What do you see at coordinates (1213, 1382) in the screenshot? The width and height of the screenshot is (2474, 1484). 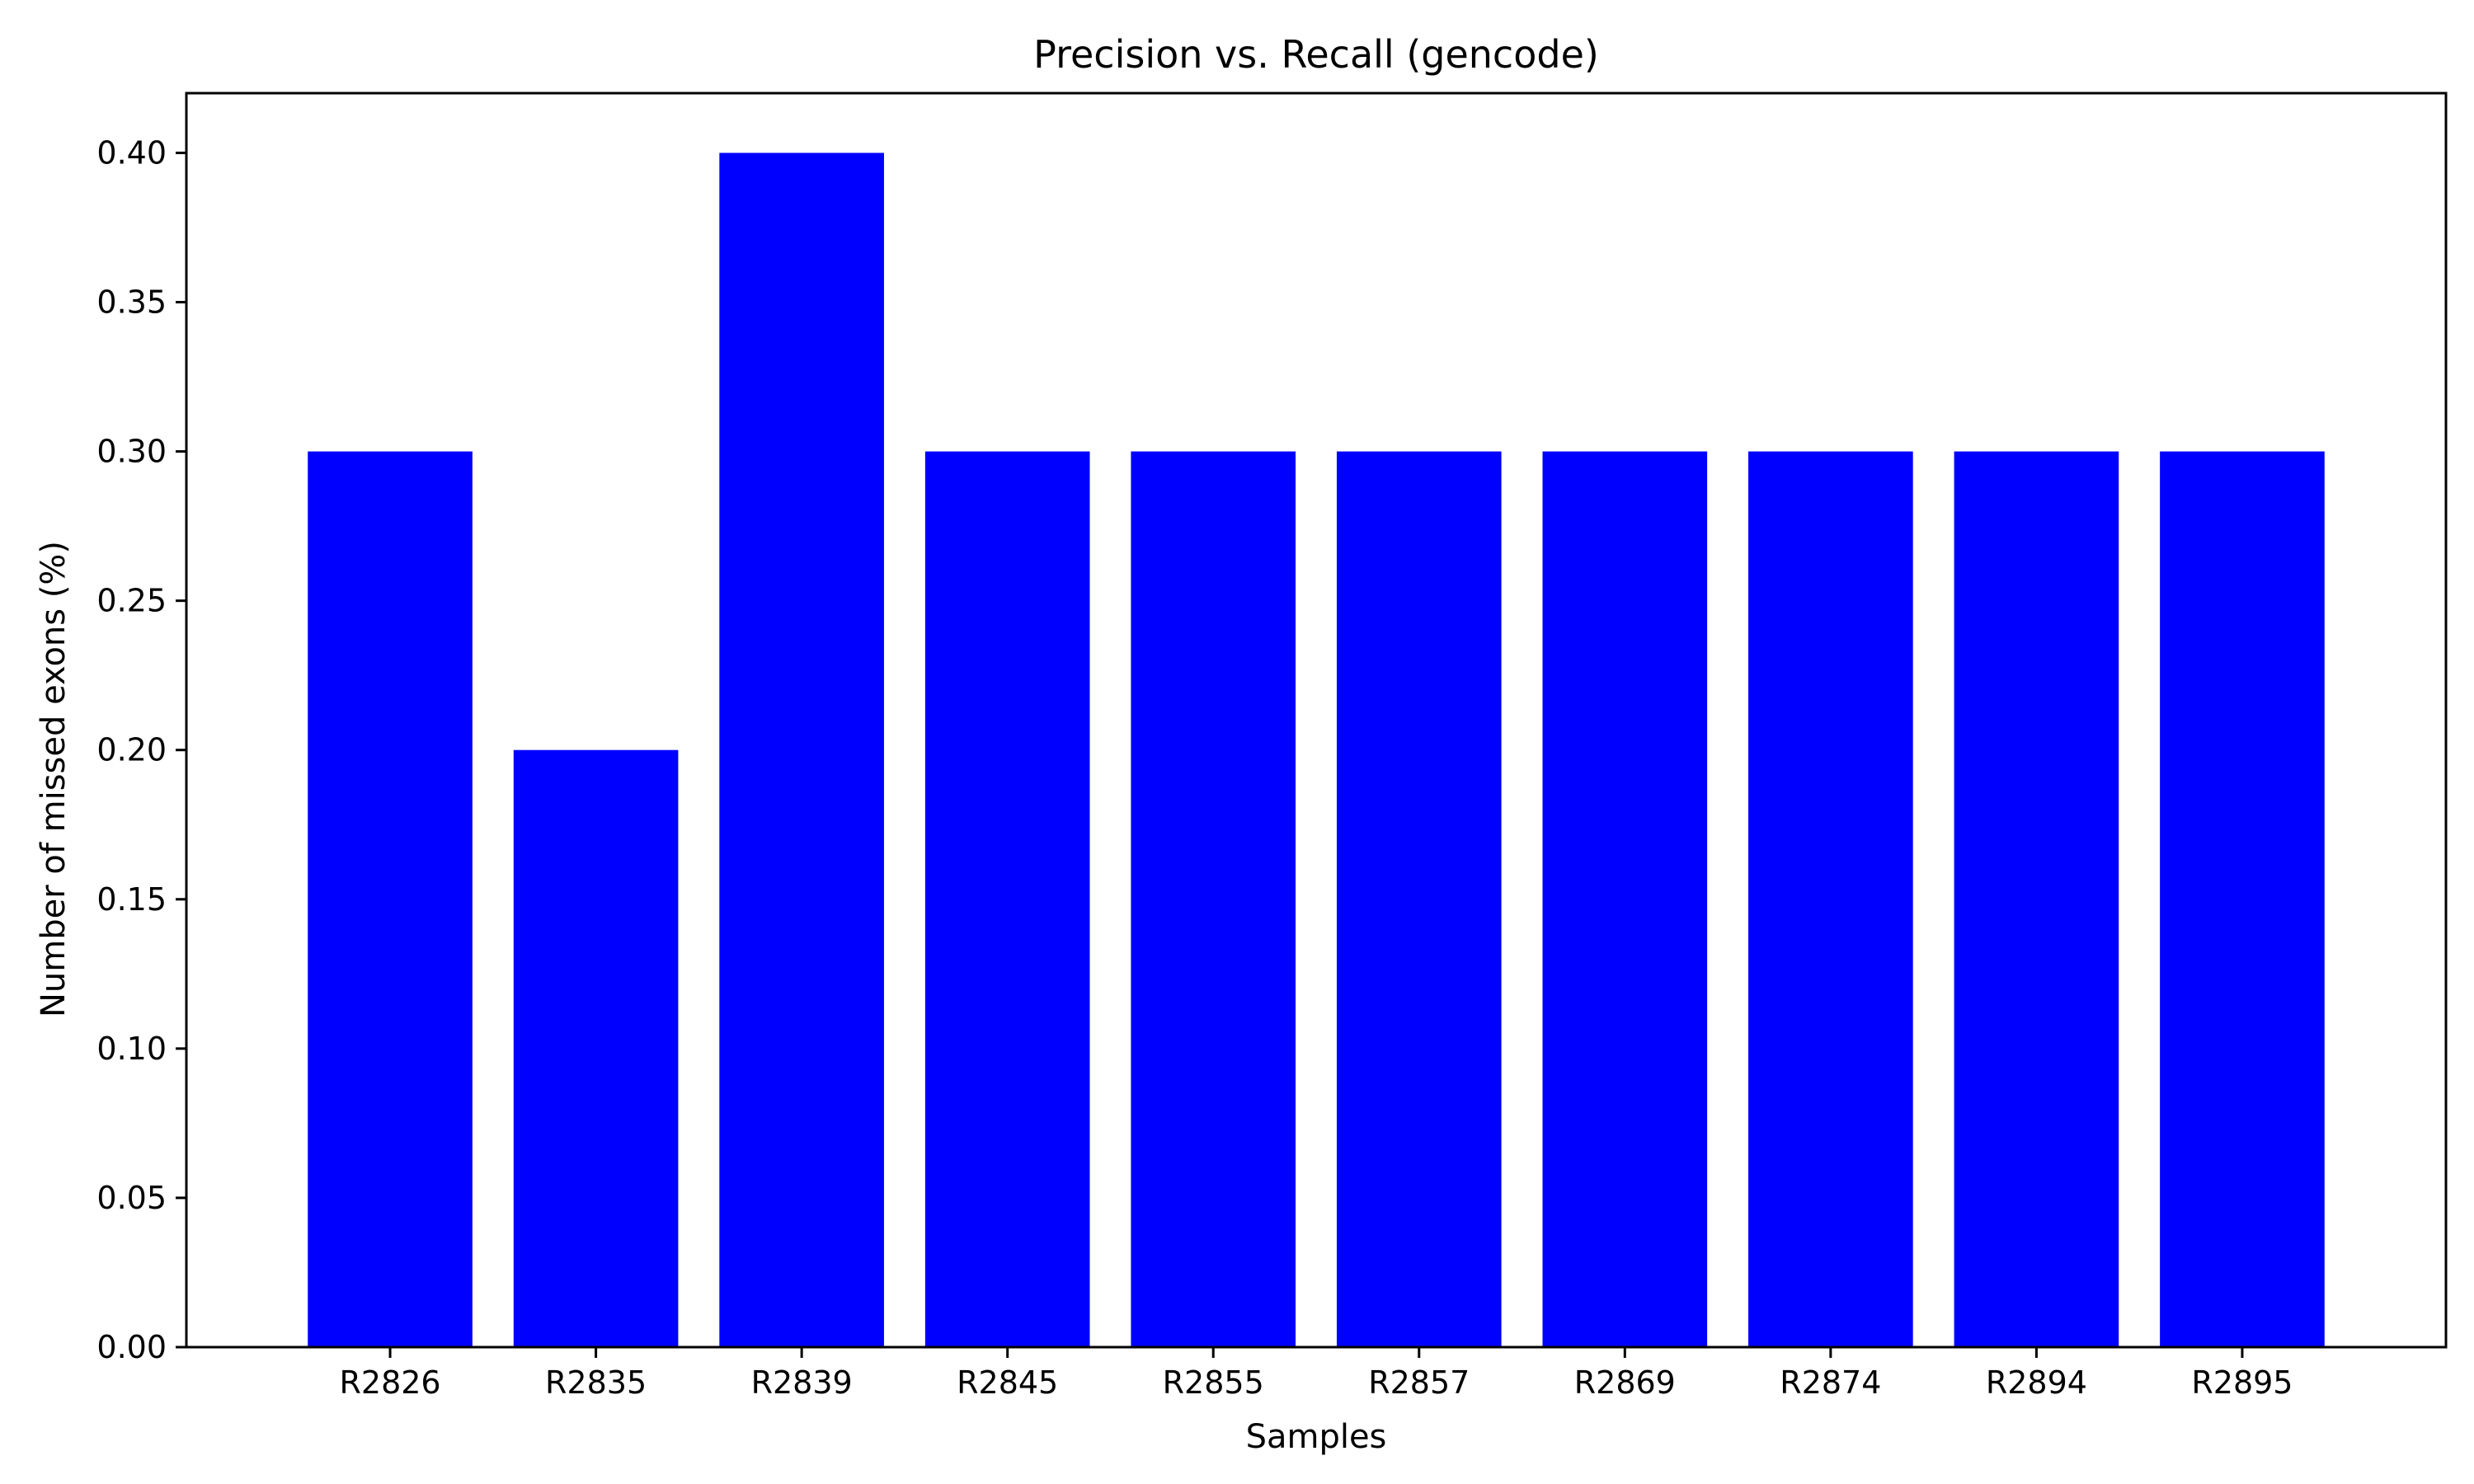 I see `x-tick-label: R2855` at bounding box center [1213, 1382].